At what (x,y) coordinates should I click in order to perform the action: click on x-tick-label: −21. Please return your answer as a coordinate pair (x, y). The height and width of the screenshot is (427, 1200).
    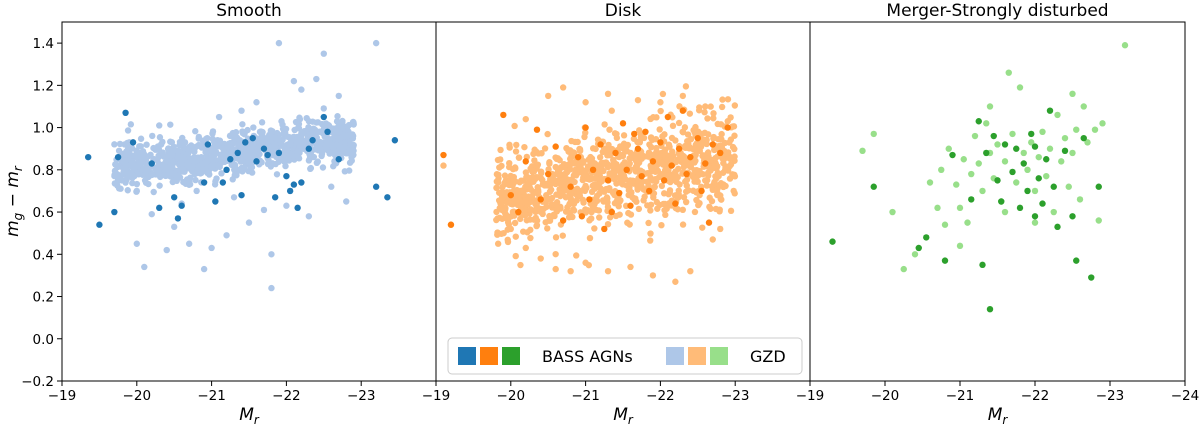
    Looking at the image, I should click on (211, 396).